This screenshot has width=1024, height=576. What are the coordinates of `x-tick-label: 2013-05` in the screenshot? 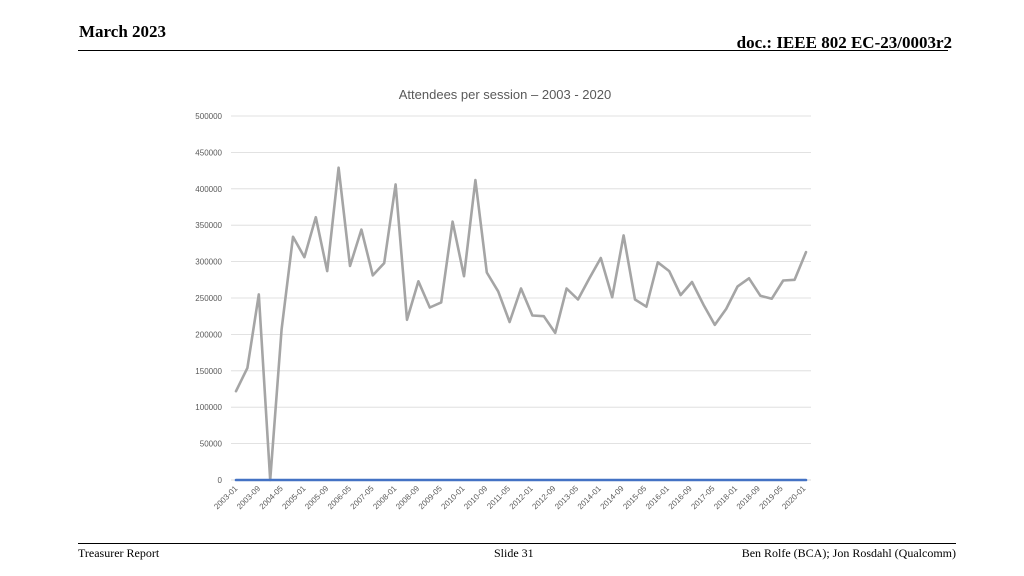 It's located at (567, 498).